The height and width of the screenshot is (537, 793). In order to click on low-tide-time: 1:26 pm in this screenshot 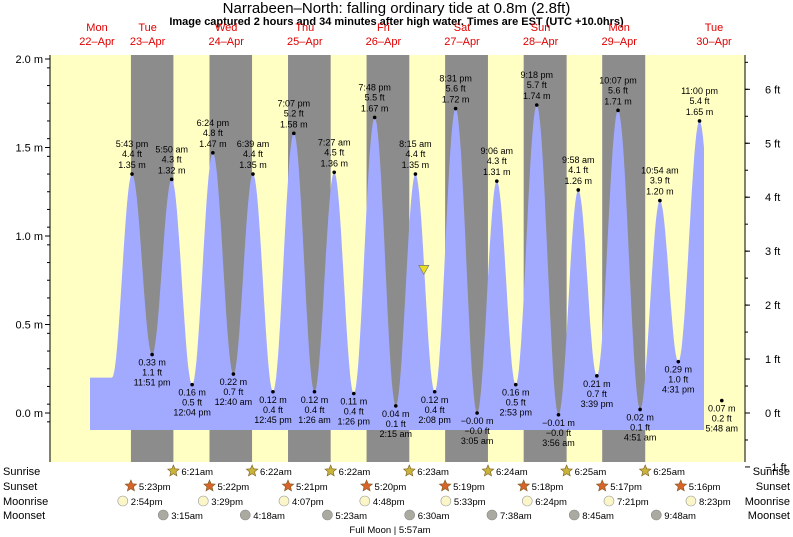, I will do `click(354, 422)`.